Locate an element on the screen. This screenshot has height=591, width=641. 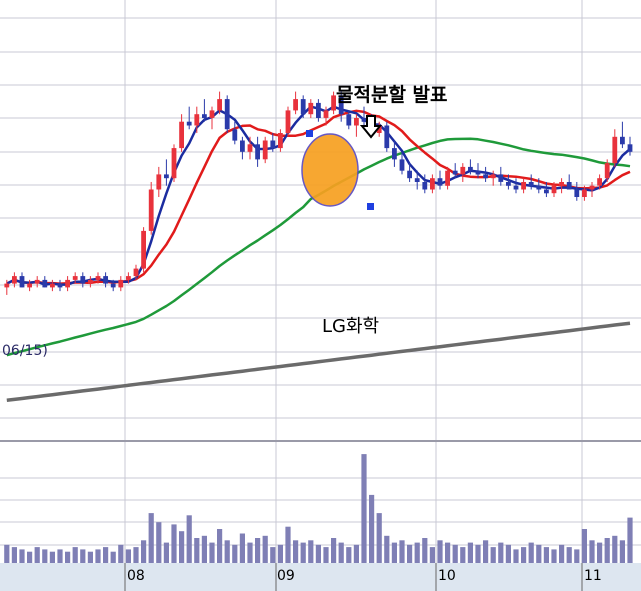
event-annotation: 물적분할 발표 is located at coordinates (392, 95).